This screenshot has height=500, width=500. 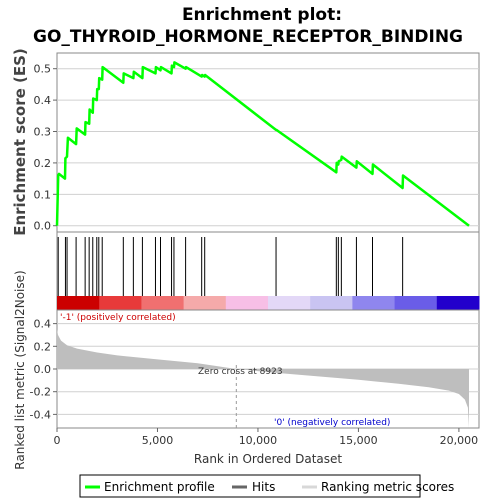 What do you see at coordinates (118, 318) in the screenshot?
I see `positive-correlation-label: '-1' (positively correlated)` at bounding box center [118, 318].